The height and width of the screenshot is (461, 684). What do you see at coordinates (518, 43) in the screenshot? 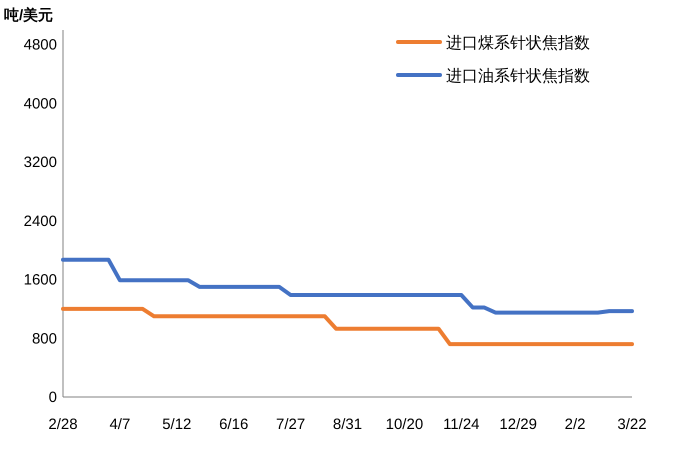
I see `legend-label: 进口煤系针状焦指数` at bounding box center [518, 43].